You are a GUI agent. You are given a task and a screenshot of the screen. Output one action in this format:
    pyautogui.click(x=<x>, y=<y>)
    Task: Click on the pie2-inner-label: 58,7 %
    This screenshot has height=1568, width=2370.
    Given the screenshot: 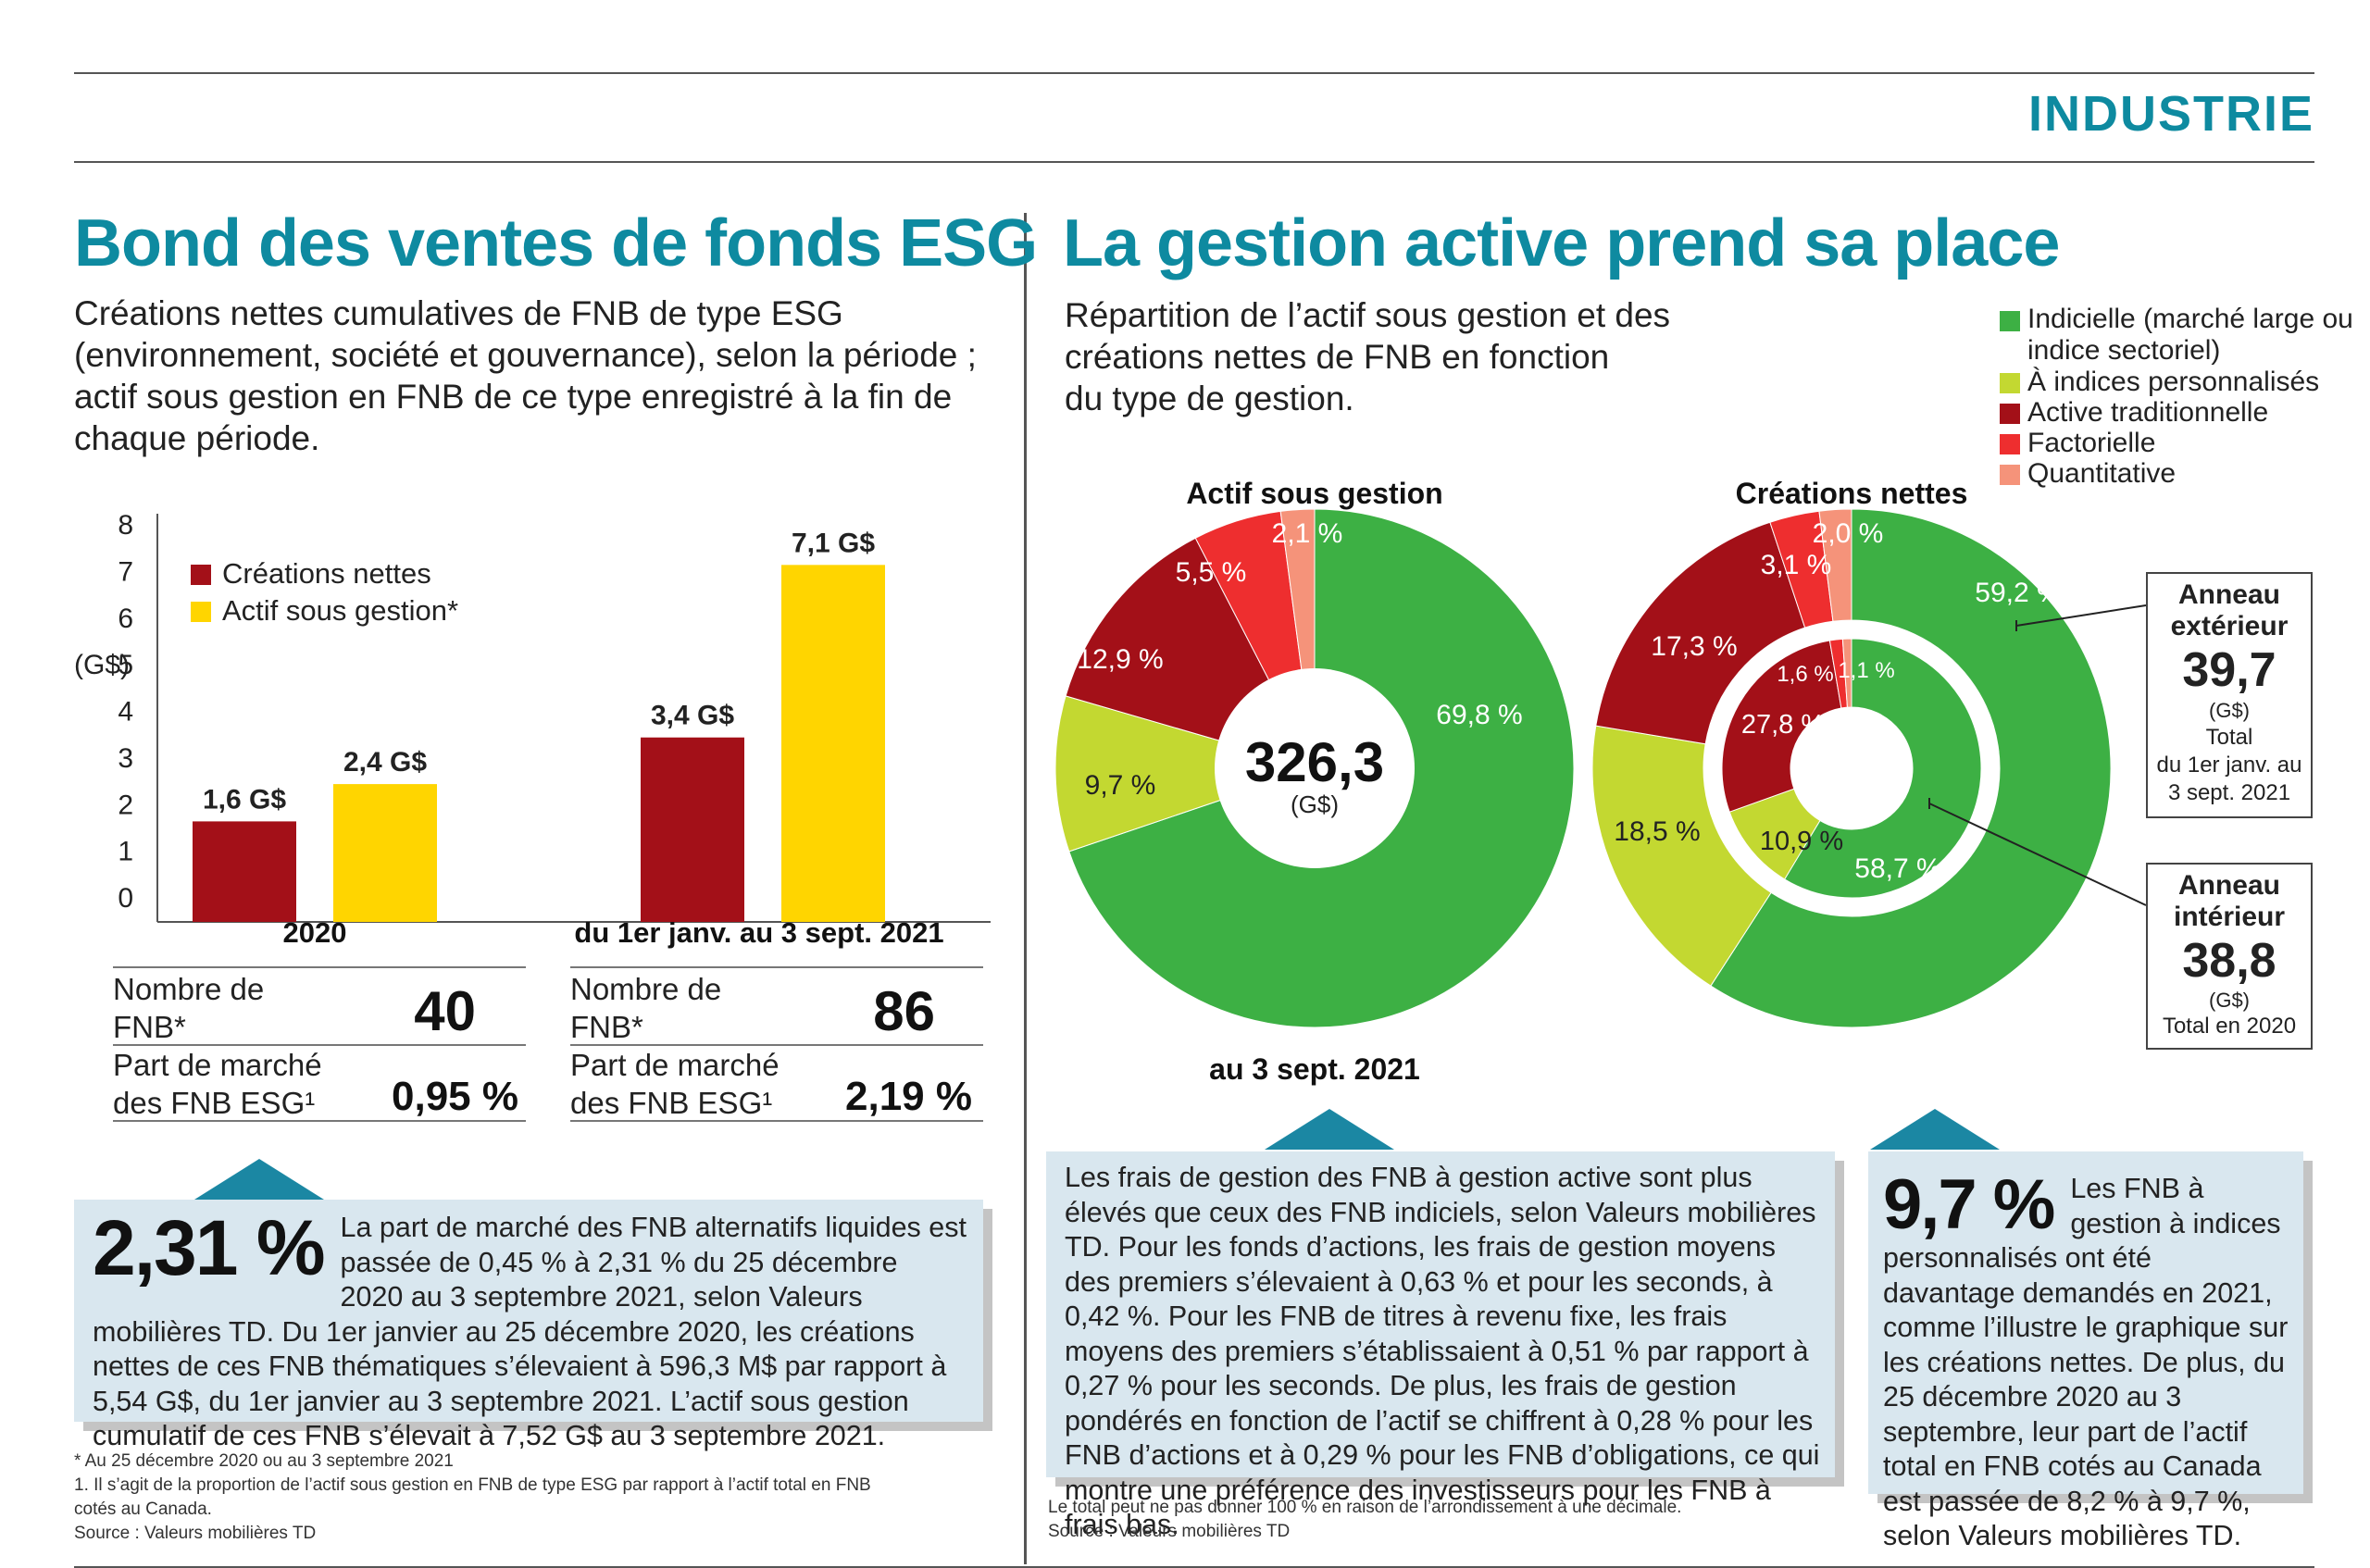 What is the action you would take?
    pyautogui.click(x=1897, y=868)
    